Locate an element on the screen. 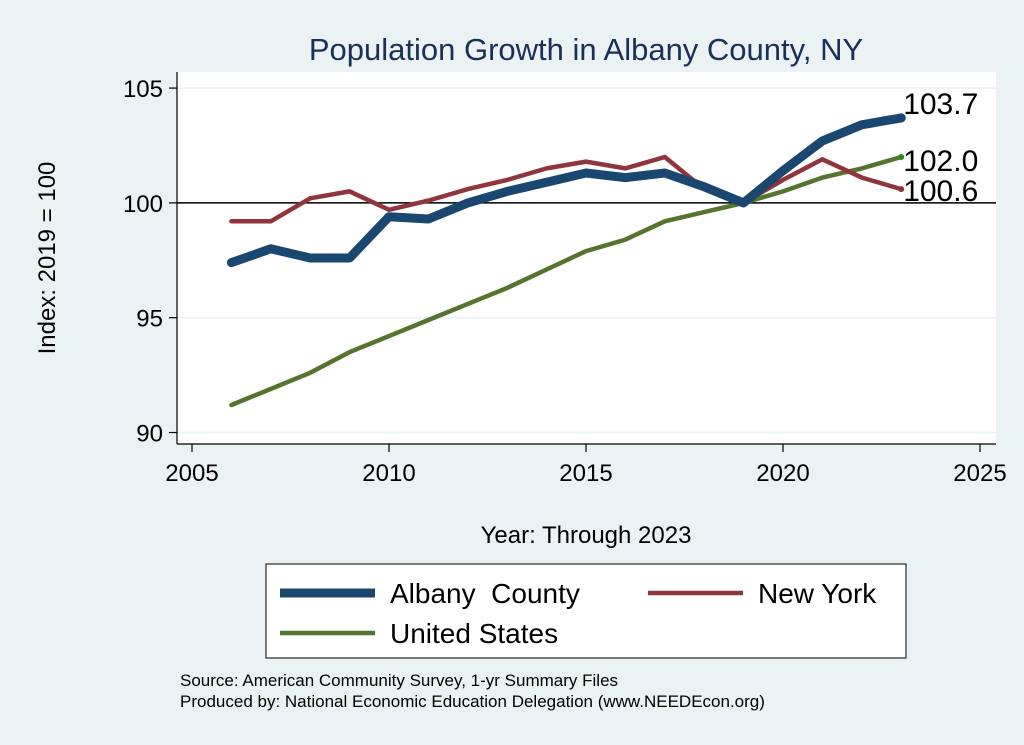 The image size is (1024, 745). y-tick-label: 105 is located at coordinates (143, 89).